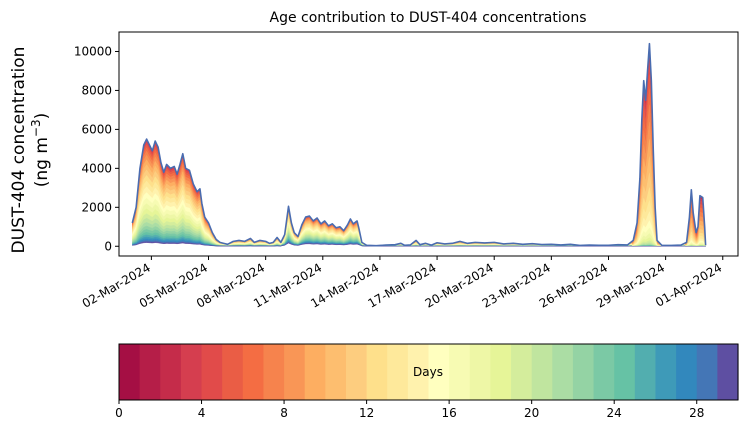 This screenshot has width=748, height=425. I want to click on y-axis-label: DUST-404 concentration (ng m−3), so click(30, 150).